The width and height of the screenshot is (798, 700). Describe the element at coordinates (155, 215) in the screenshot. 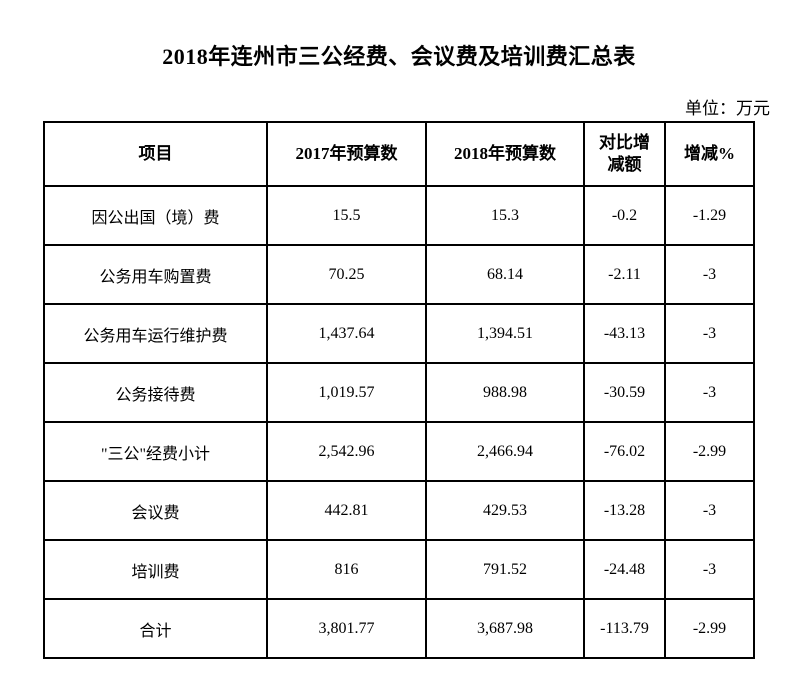

I see `cell-item: 因公出国（境）费` at that location.